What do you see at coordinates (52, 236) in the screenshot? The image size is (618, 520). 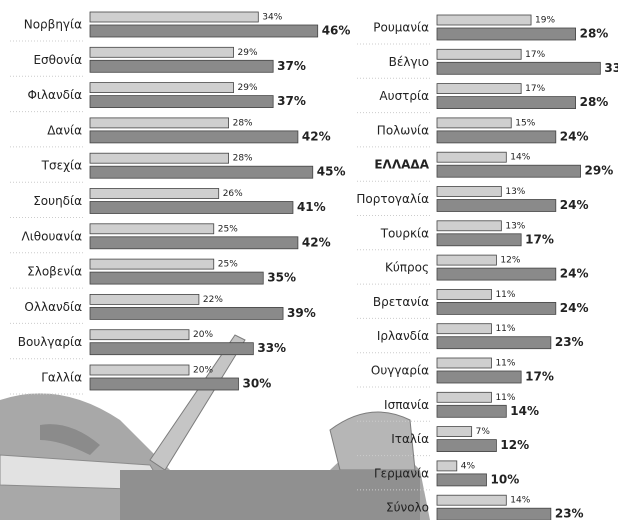 I see `category-label: Λιθουανία` at bounding box center [52, 236].